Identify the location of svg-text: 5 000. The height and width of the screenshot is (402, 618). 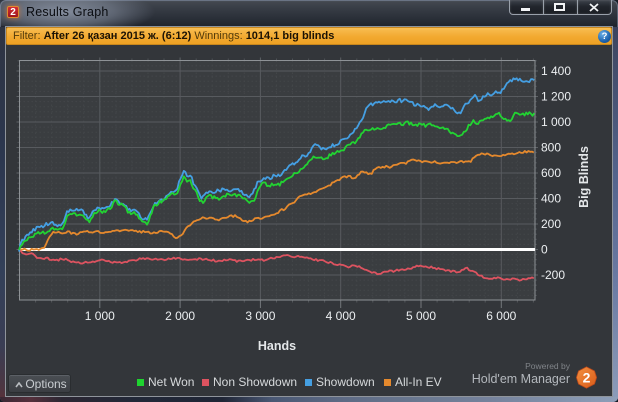
(421, 316).